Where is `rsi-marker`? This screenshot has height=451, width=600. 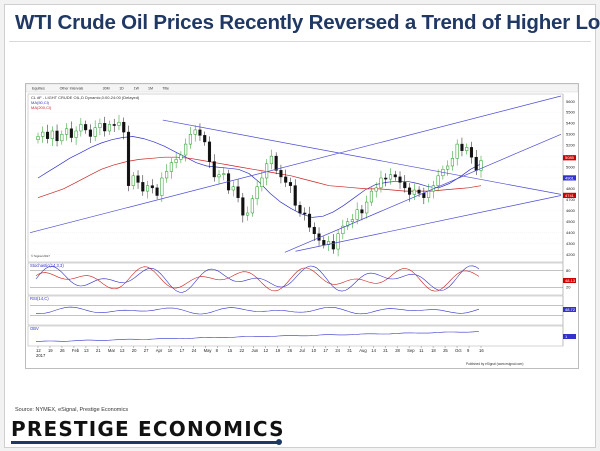 rsi-marker is located at coordinates (569, 309).